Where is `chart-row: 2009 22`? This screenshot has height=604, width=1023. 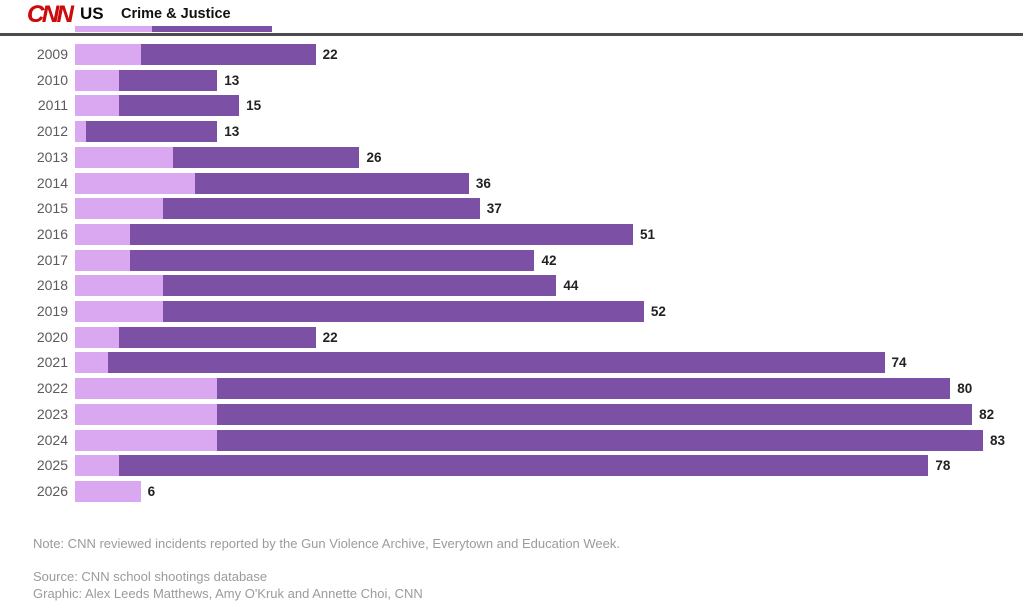 chart-row: 2009 22 is located at coordinates (511, 54).